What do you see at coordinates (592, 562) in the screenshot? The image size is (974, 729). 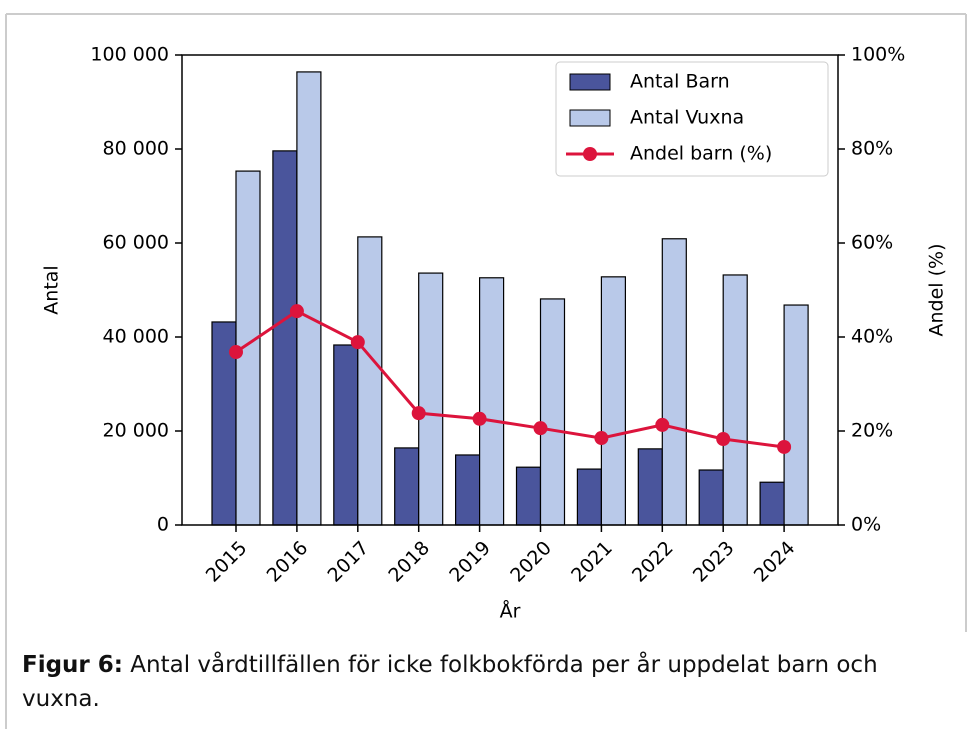 I see `x-tick-label: 2021` at bounding box center [592, 562].